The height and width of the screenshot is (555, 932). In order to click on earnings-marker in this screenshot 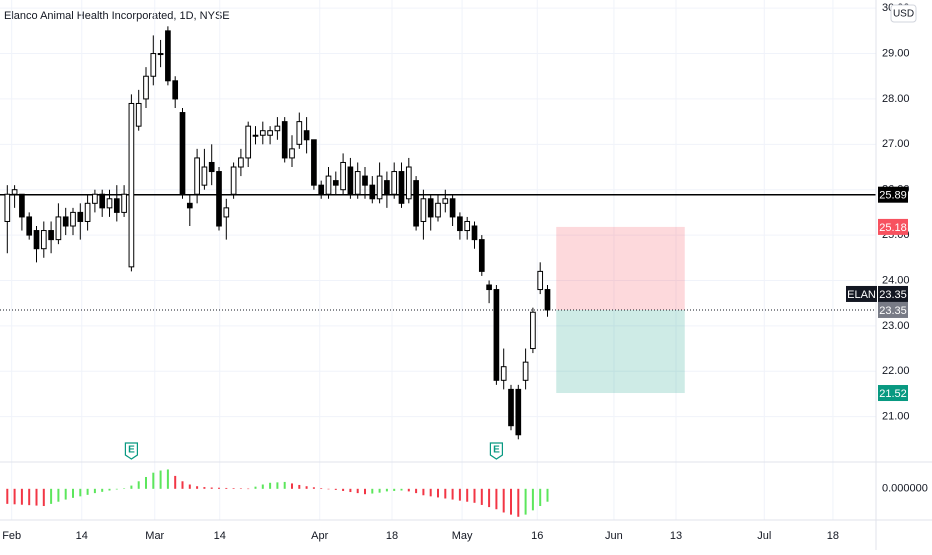, I will do `click(496, 451)`.